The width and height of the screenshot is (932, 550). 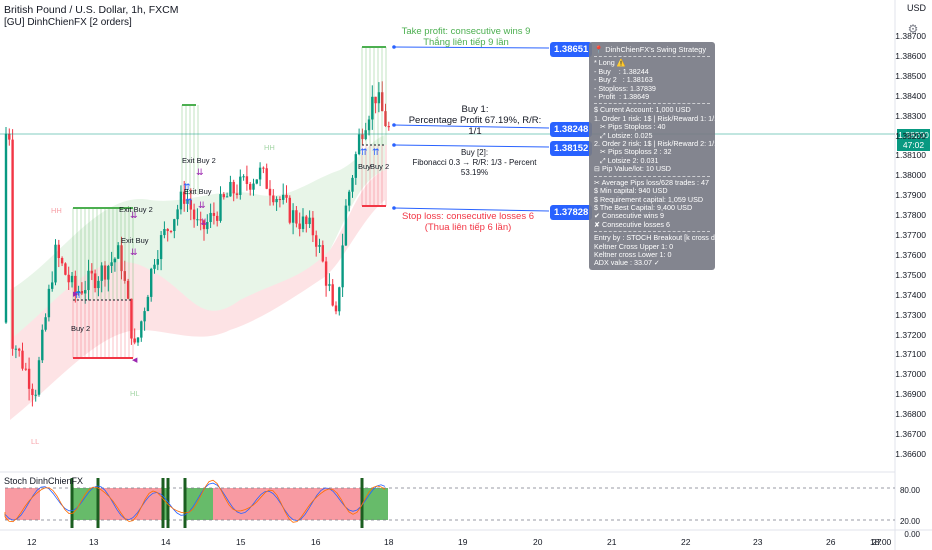 I want to click on buy1-line-1: Buy 1:, so click(x=475, y=109).